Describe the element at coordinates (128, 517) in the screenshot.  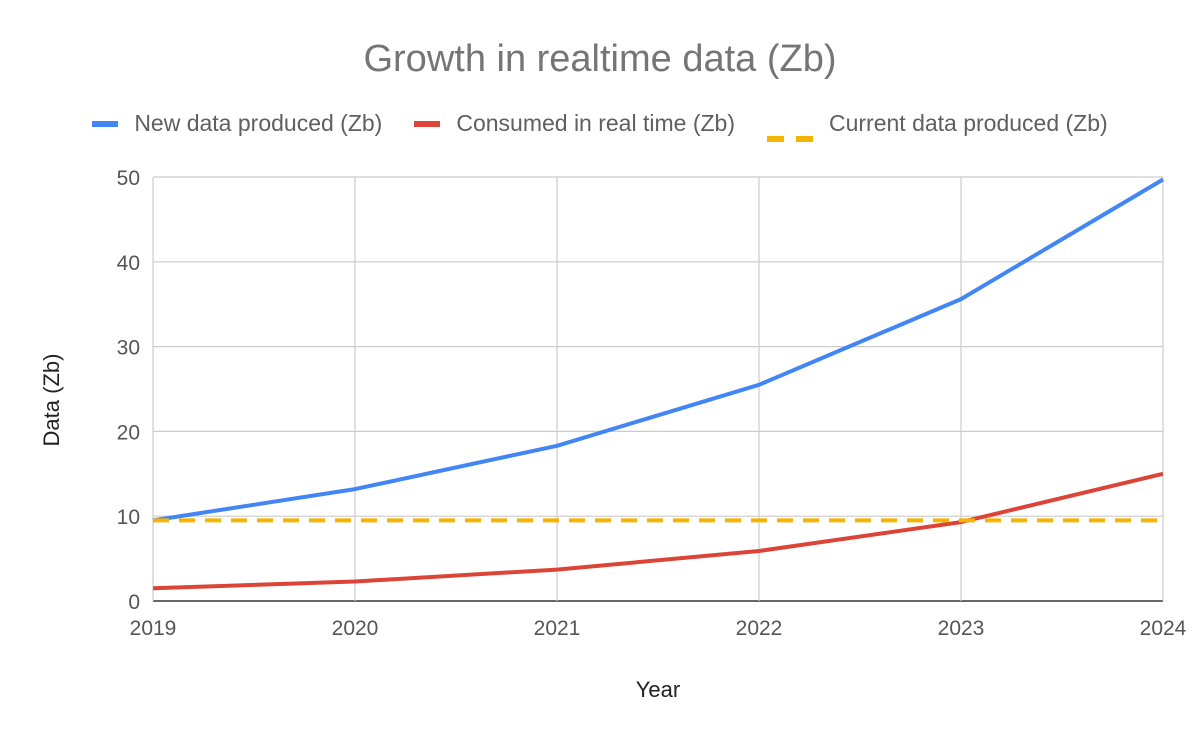
I see `y-tick-label: 10` at that location.